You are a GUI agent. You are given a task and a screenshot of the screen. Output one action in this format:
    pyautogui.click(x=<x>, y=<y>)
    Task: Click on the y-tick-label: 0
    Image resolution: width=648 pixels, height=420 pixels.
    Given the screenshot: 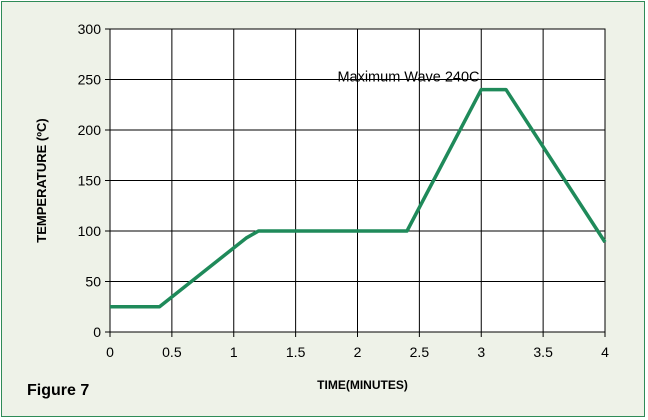 What is the action you would take?
    pyautogui.click(x=97, y=332)
    